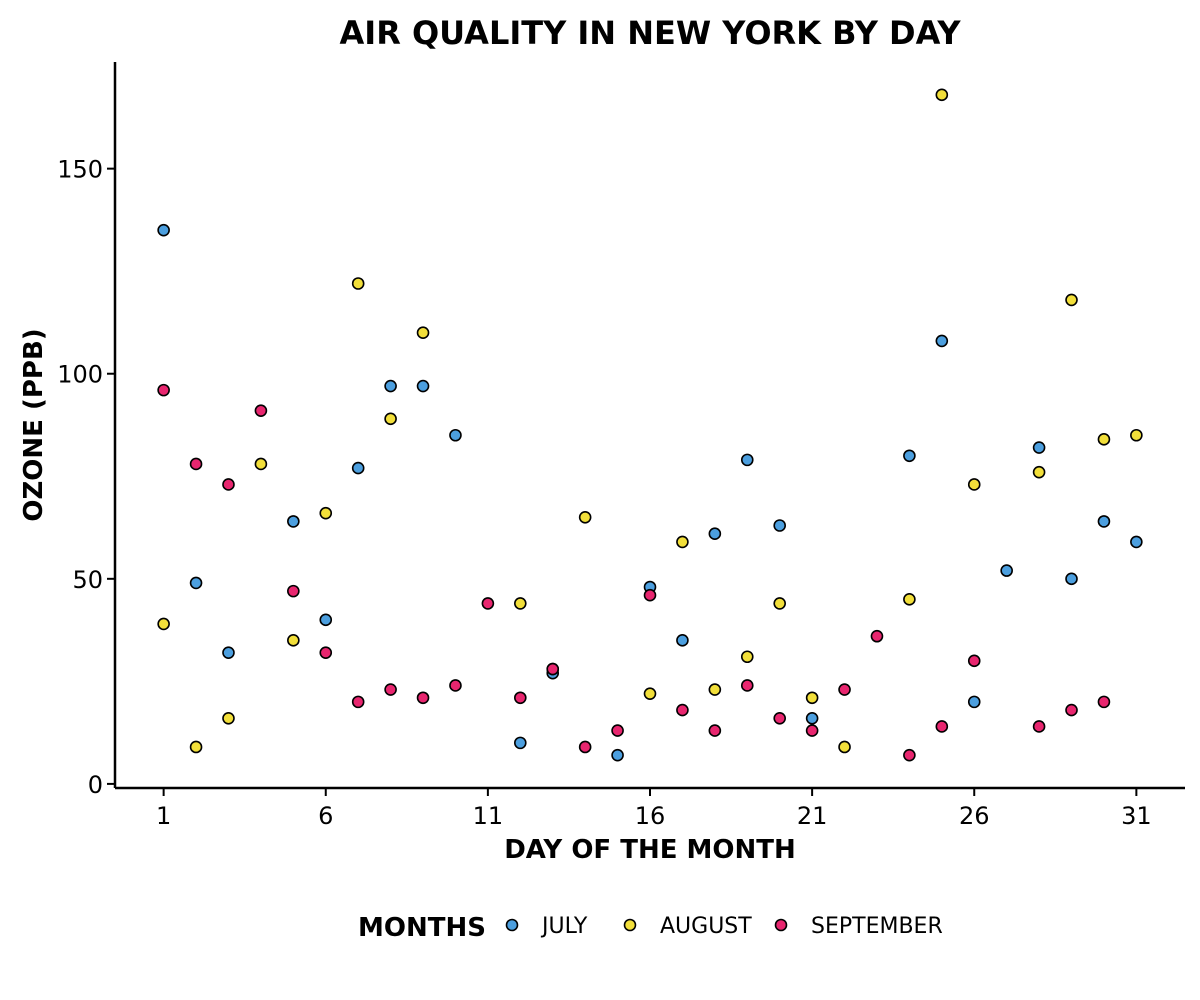 Image resolution: width=1200 pixels, height=1000 pixels. What do you see at coordinates (650, 850) in the screenshot?
I see `x-axis-label: DAY OF THE MONTH` at bounding box center [650, 850].